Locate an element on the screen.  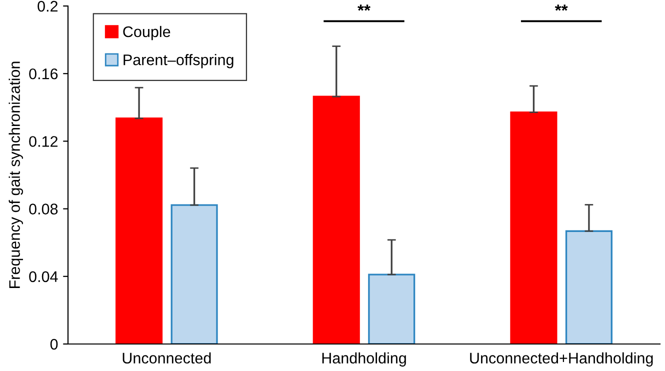
y-tick-label: 0.08 is located at coordinates (43, 209).